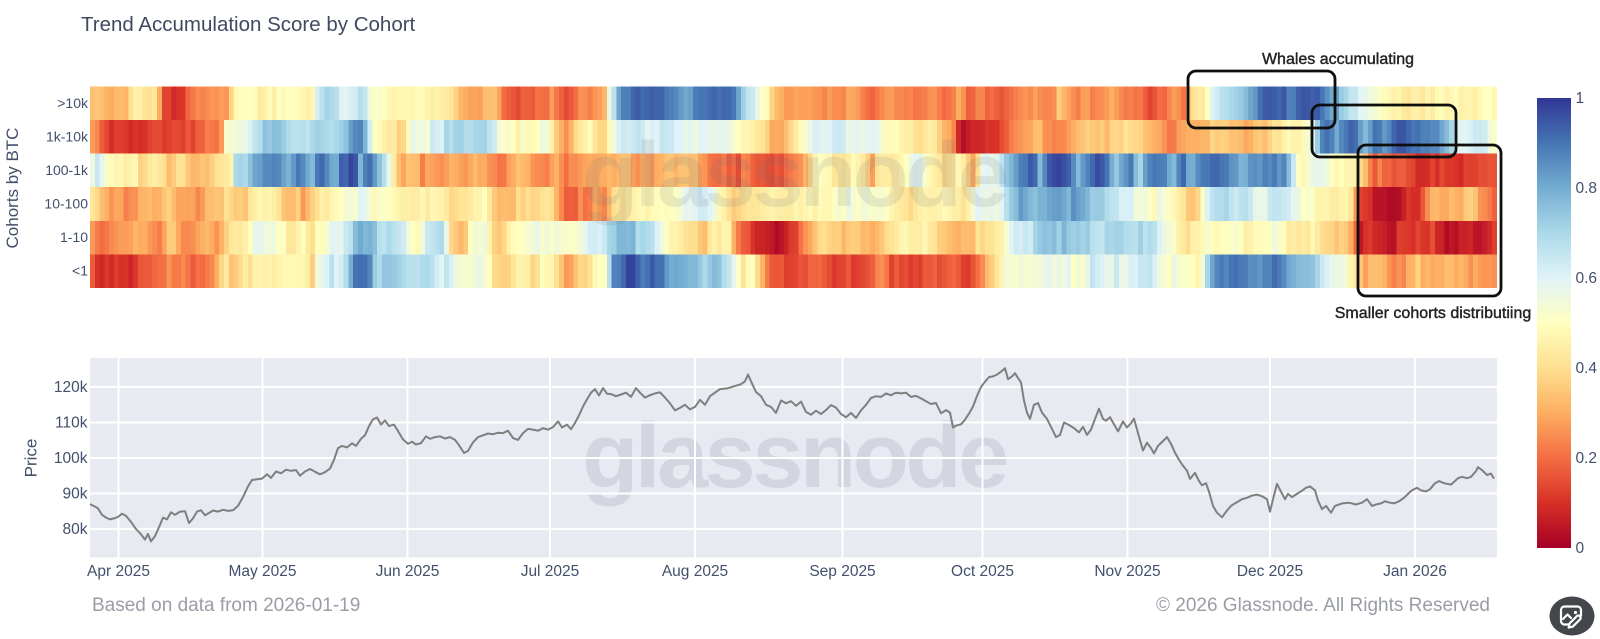  I want to click on svg-text: 80k, so click(75, 529).